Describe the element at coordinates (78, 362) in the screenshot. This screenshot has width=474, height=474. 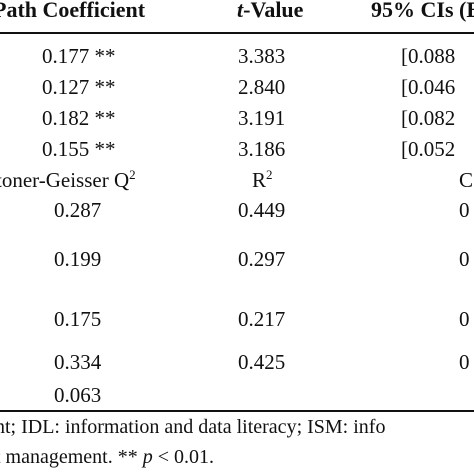
I see `fit-q2-4: 0.334` at that location.